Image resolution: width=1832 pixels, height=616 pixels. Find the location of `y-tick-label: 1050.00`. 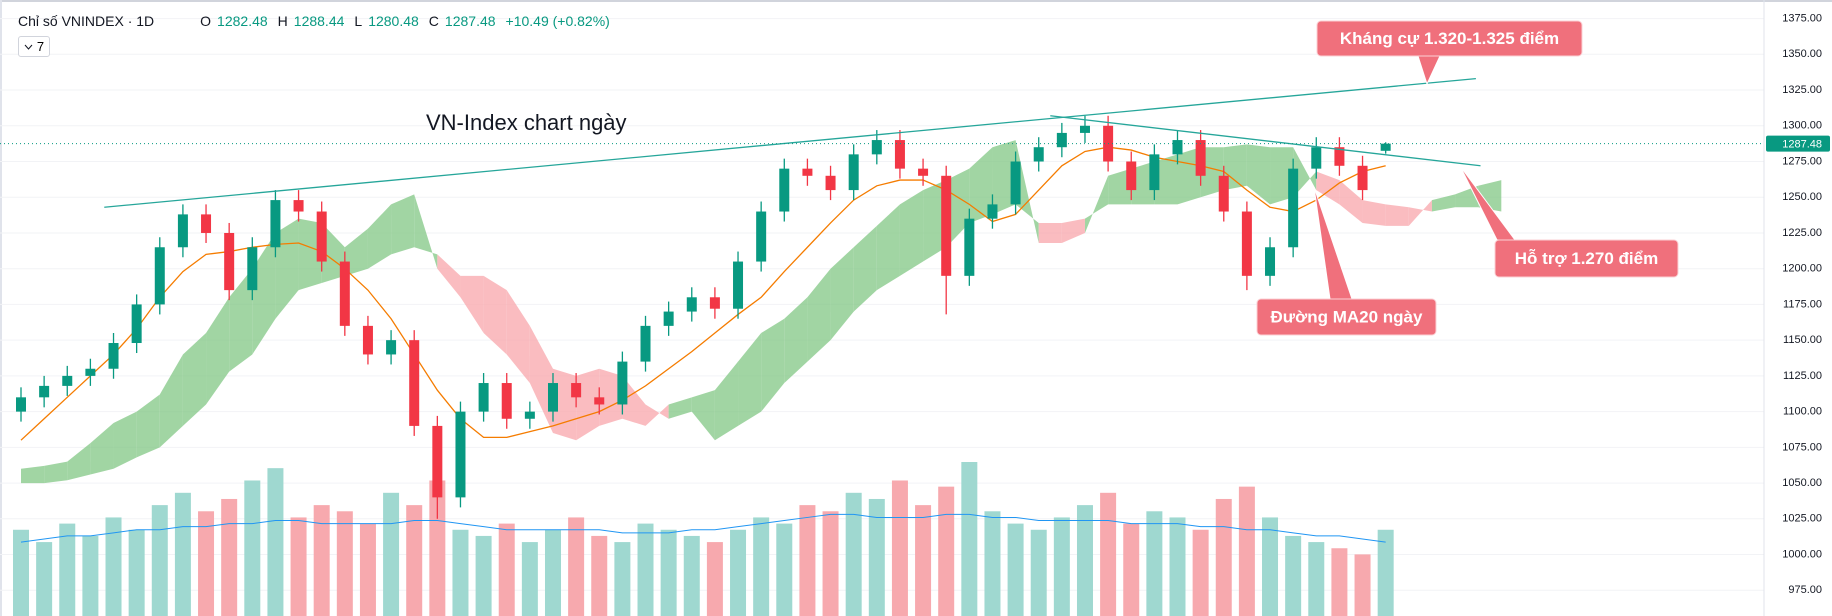

y-tick-label: 1050.00 is located at coordinates (1802, 483).